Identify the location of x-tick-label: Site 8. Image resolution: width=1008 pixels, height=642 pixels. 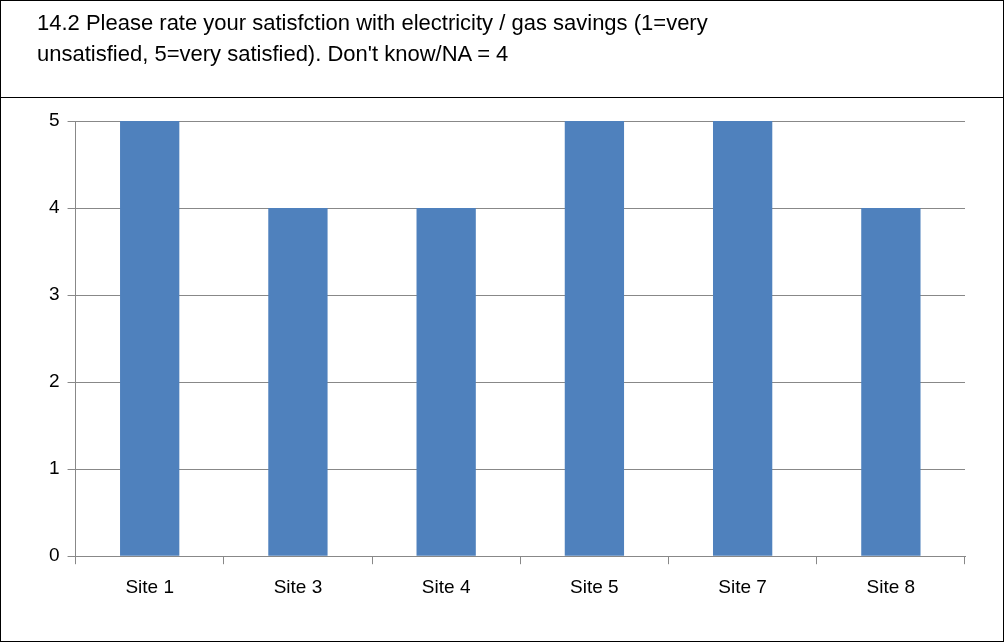
(891, 586).